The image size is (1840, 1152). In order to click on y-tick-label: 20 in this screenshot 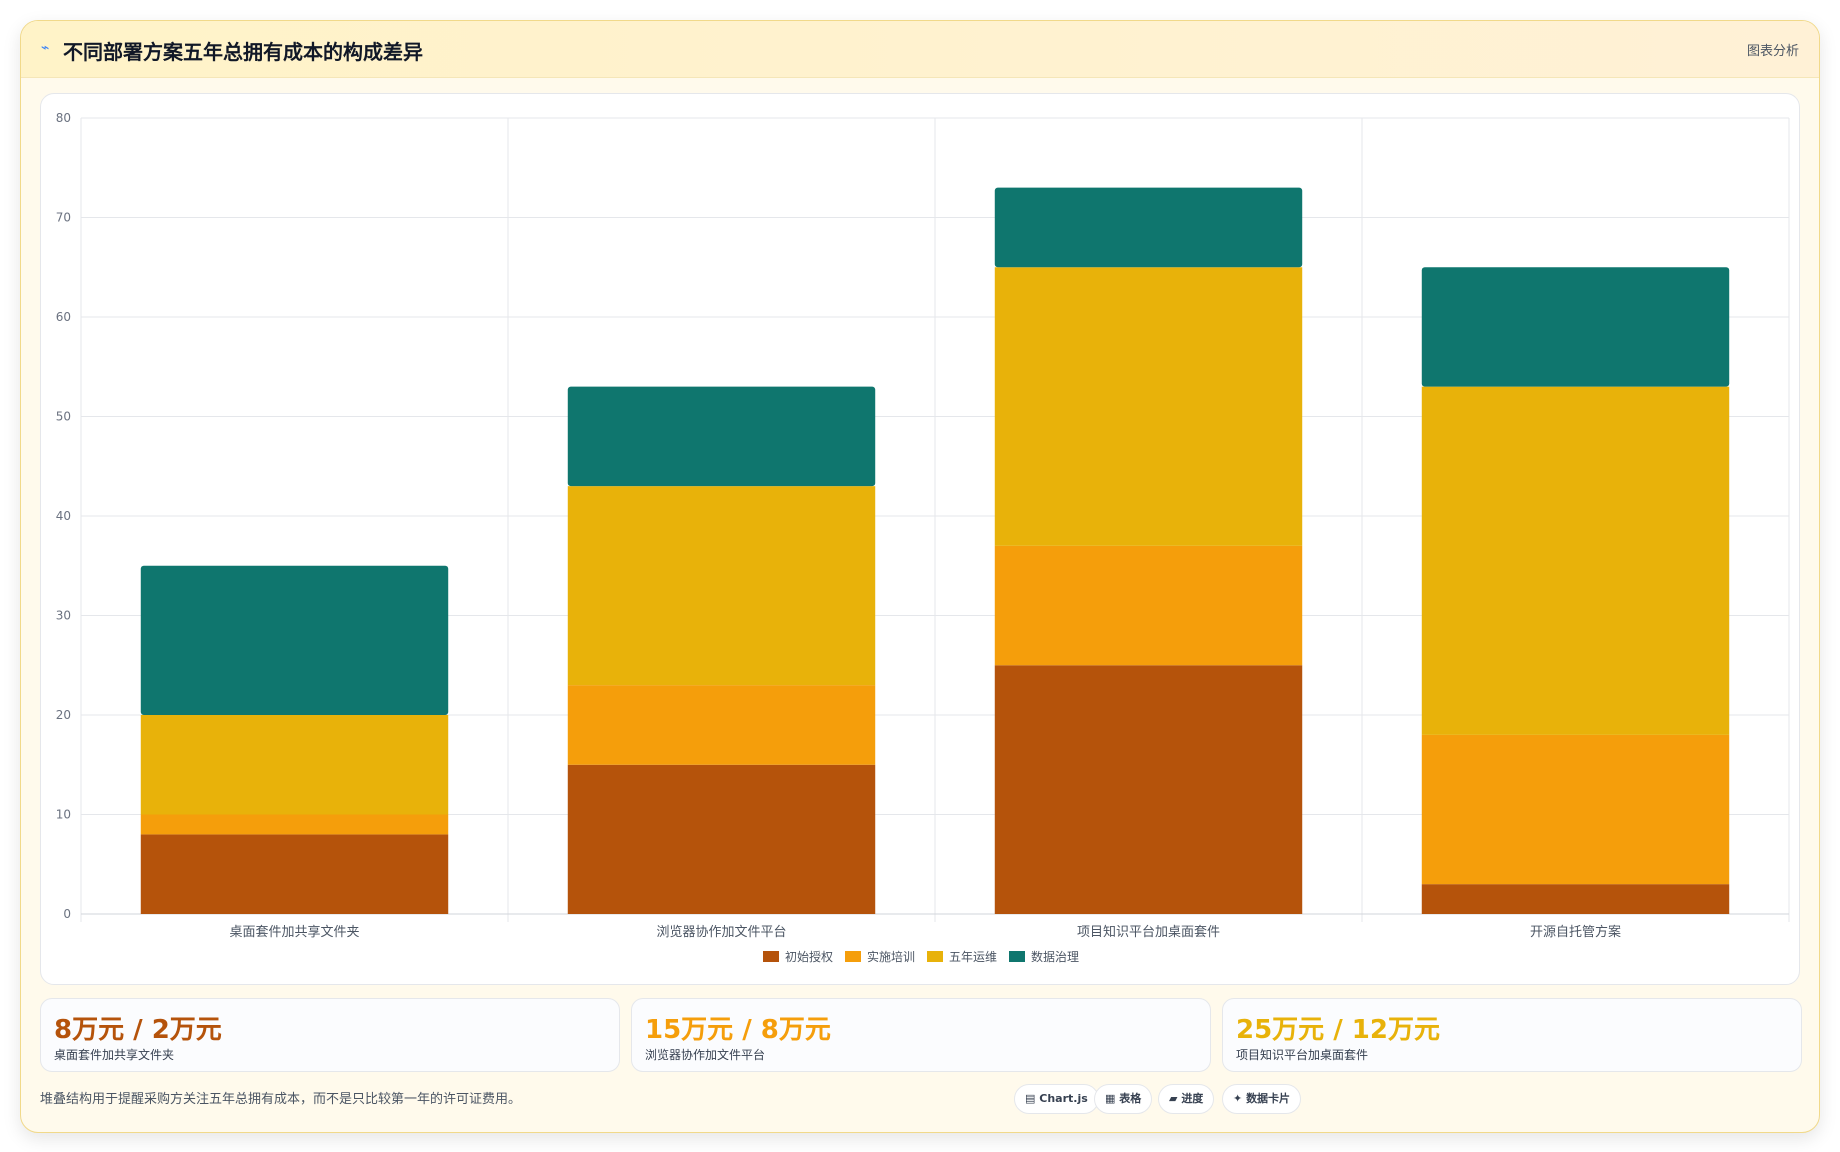, I will do `click(63, 715)`.